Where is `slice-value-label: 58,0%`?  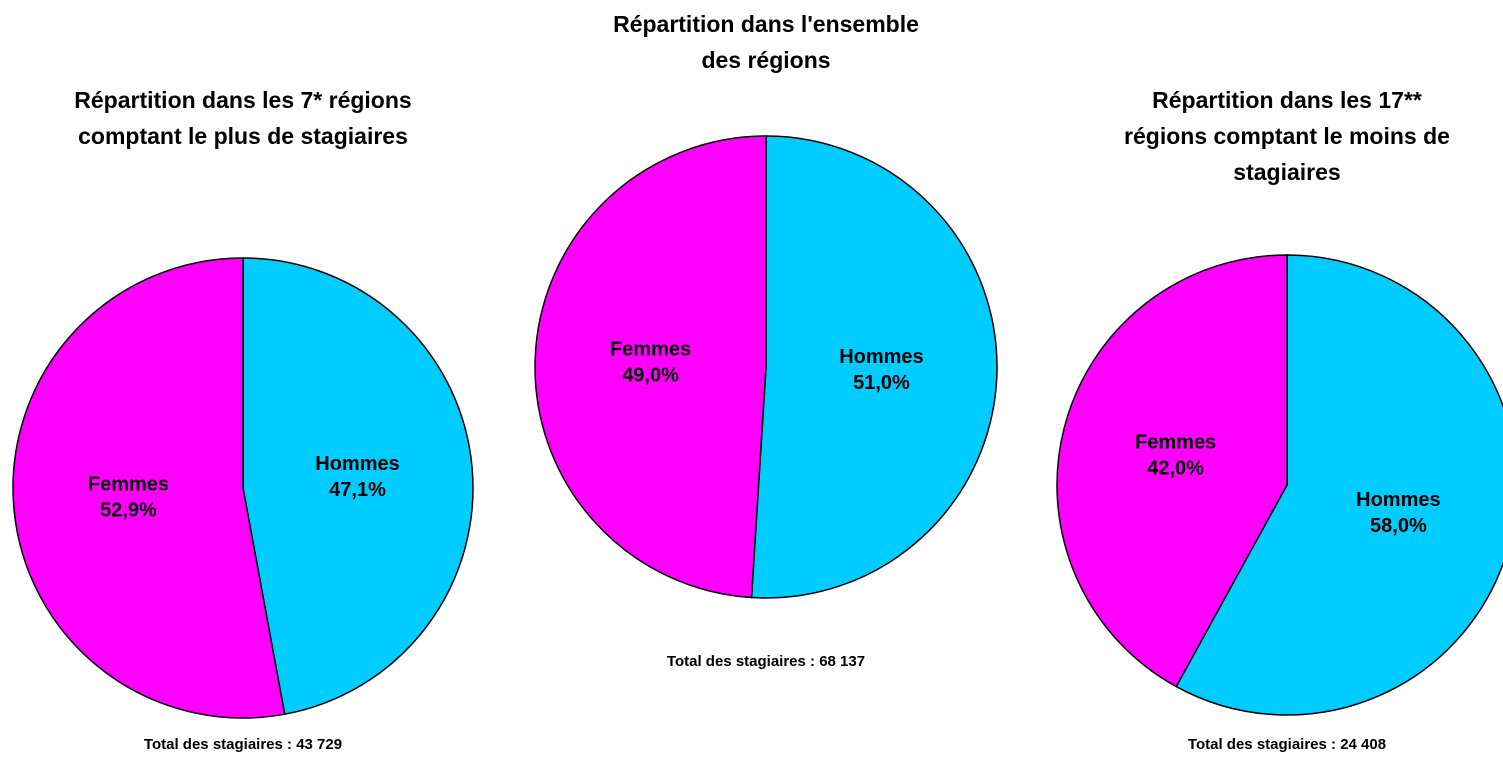 slice-value-label: 58,0% is located at coordinates (1398, 526).